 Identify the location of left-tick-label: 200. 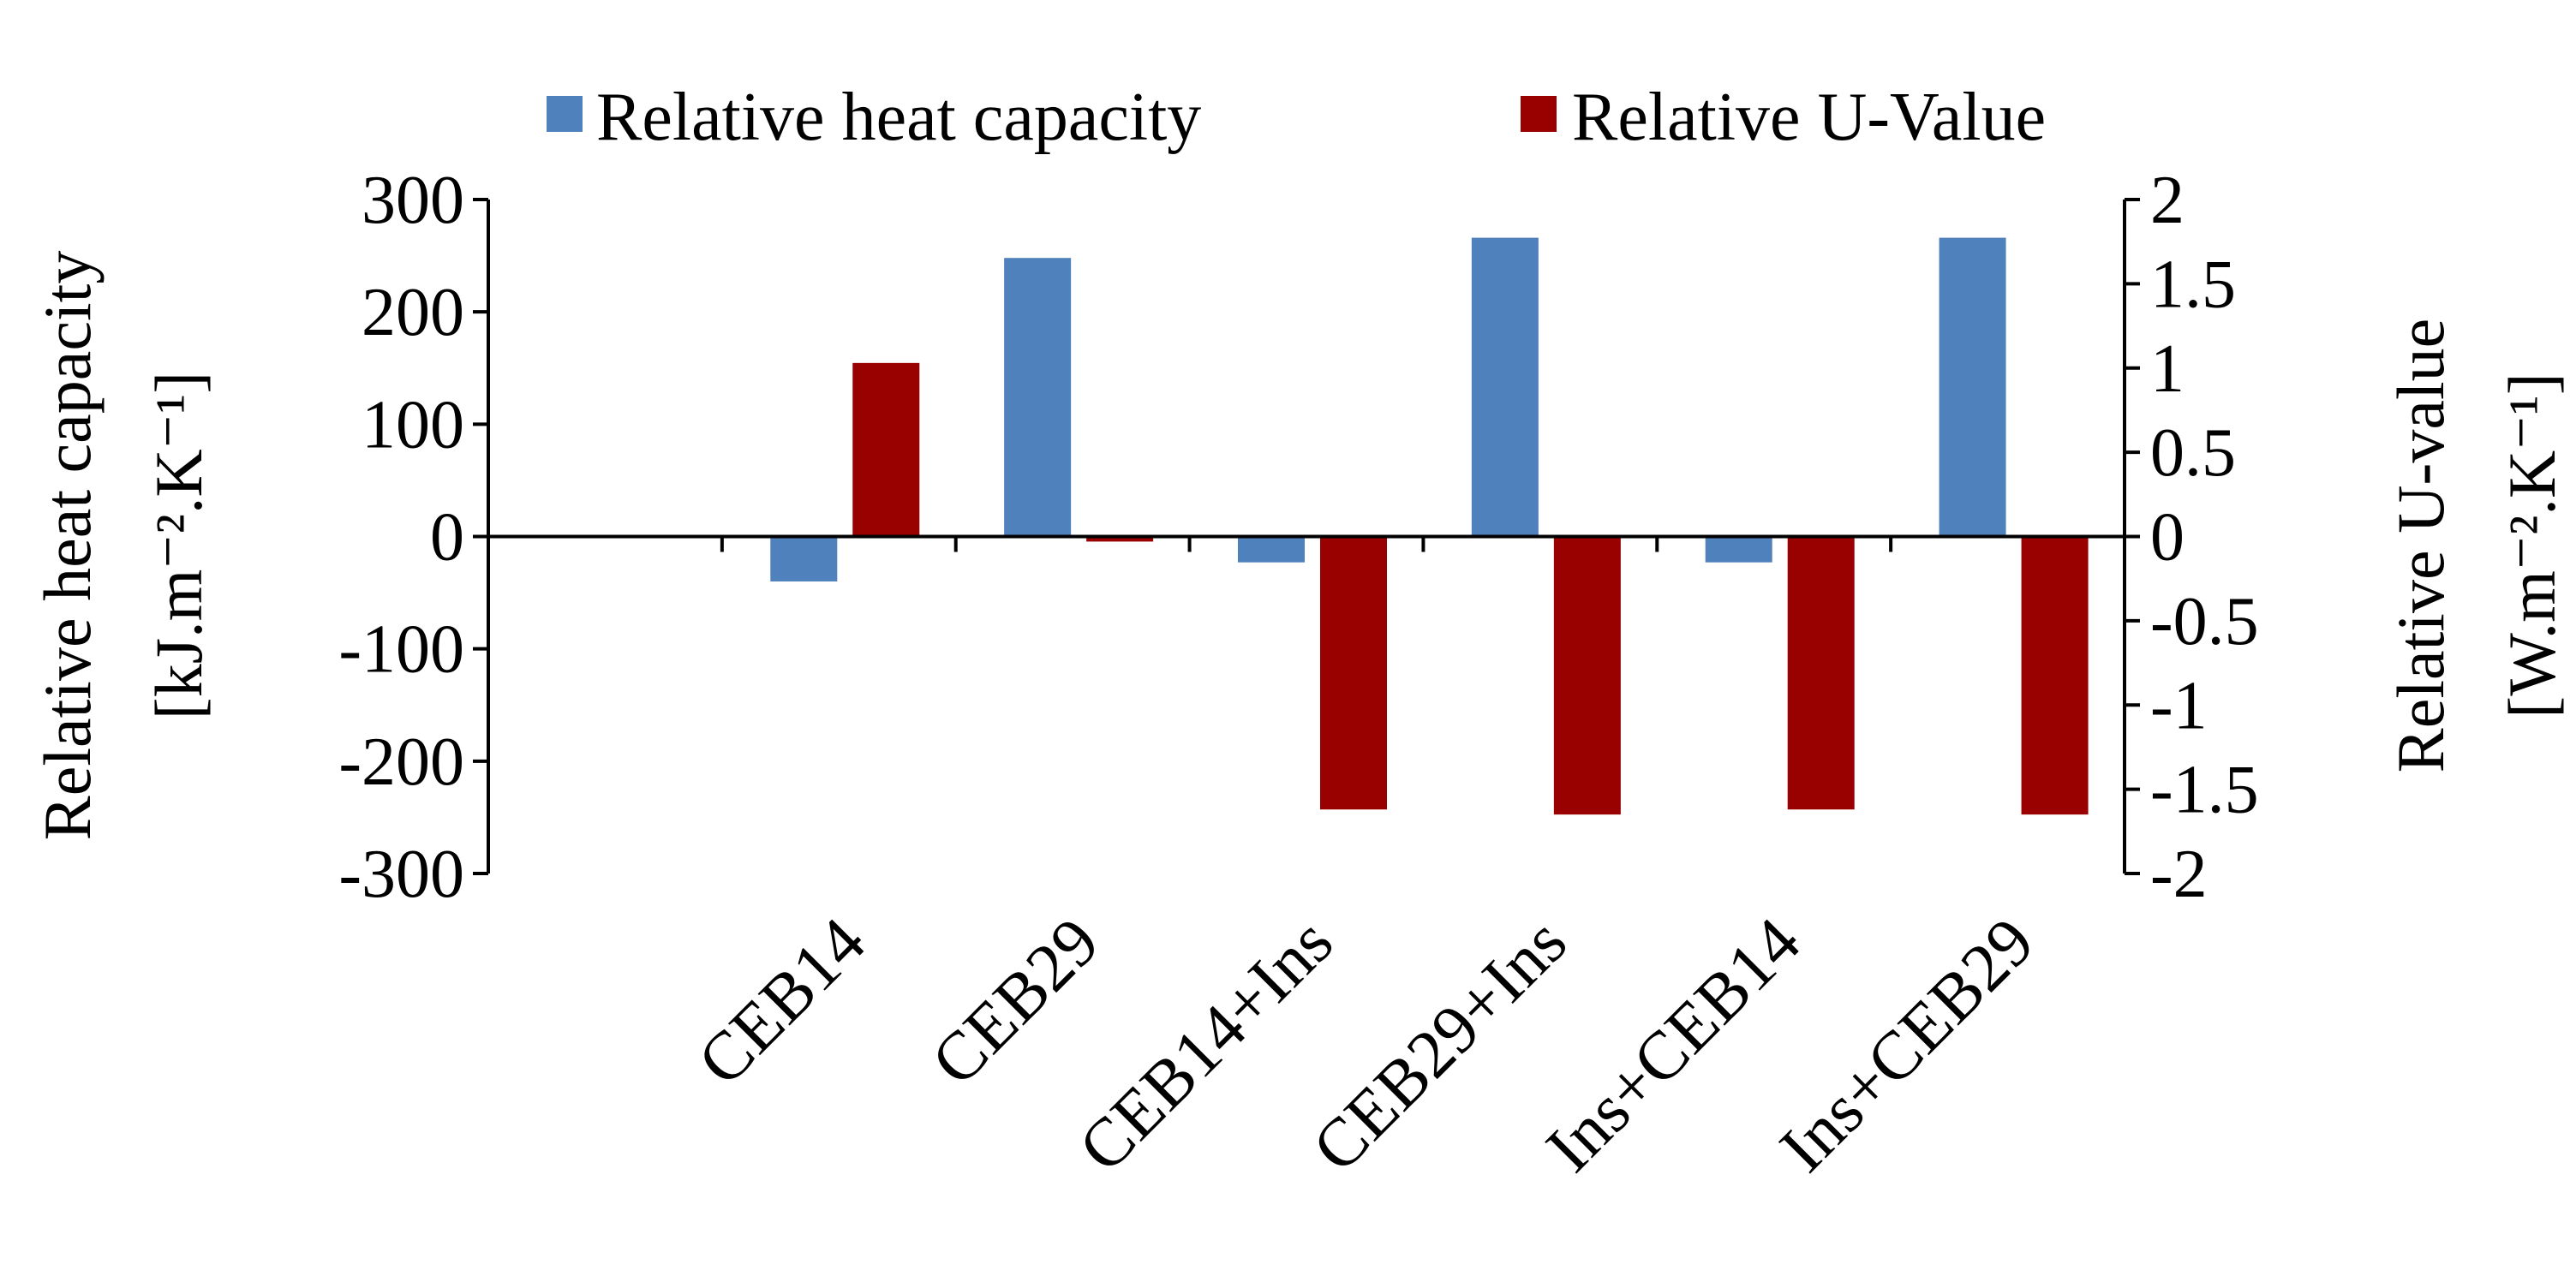
(413, 312).